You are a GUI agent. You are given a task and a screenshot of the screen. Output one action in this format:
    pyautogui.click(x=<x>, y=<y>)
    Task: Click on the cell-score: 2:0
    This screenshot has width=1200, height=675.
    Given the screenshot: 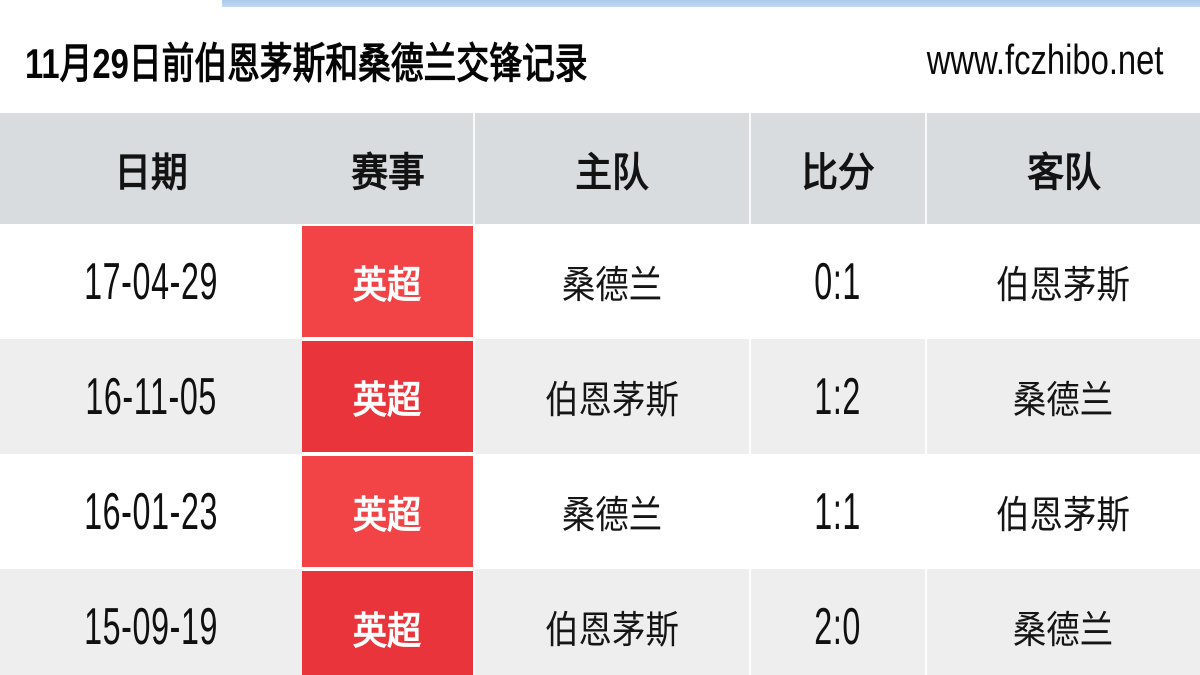 What is the action you would take?
    pyautogui.click(x=837, y=622)
    